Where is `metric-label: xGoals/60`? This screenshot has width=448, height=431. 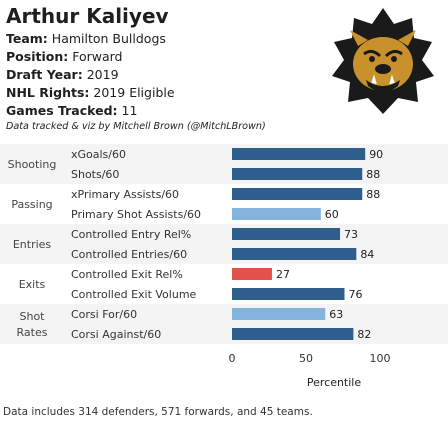 metric-label: xGoals/60 is located at coordinates (98, 154).